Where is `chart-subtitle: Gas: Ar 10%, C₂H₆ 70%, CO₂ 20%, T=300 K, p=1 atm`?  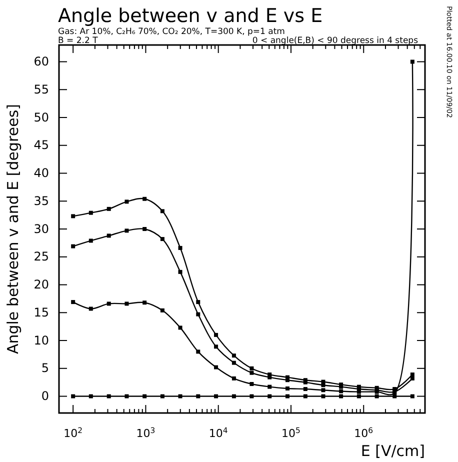
chart-subtitle: Gas: Ar 10%, C₂H₆ 70%, CO₂ 20%, T=300 K, p=1 atm is located at coordinates (171, 32).